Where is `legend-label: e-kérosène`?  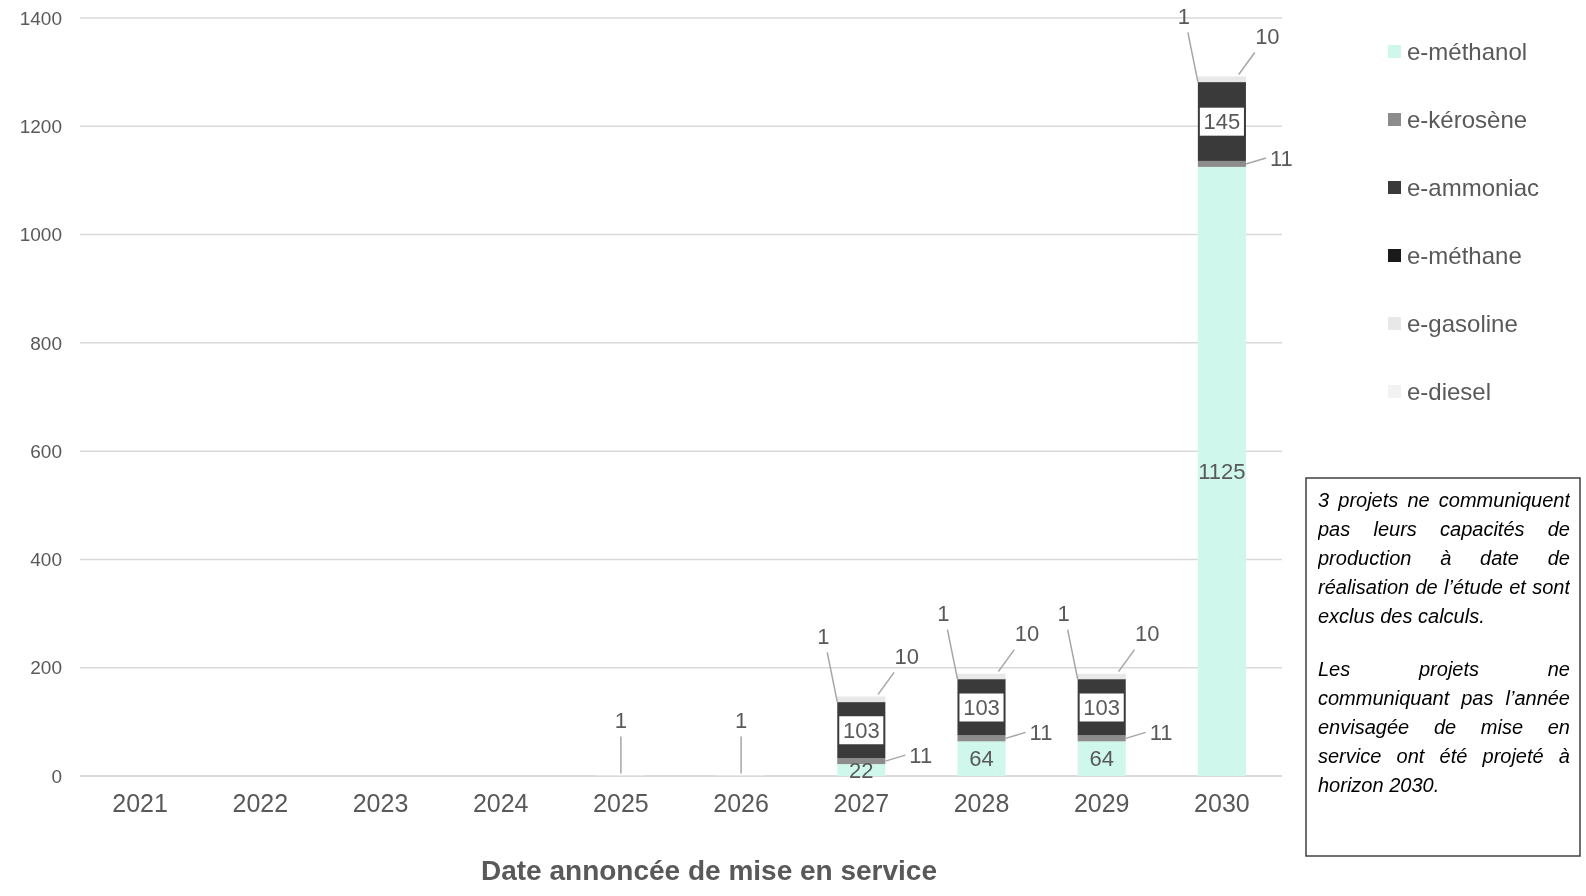 legend-label: e-kérosène is located at coordinates (1467, 120).